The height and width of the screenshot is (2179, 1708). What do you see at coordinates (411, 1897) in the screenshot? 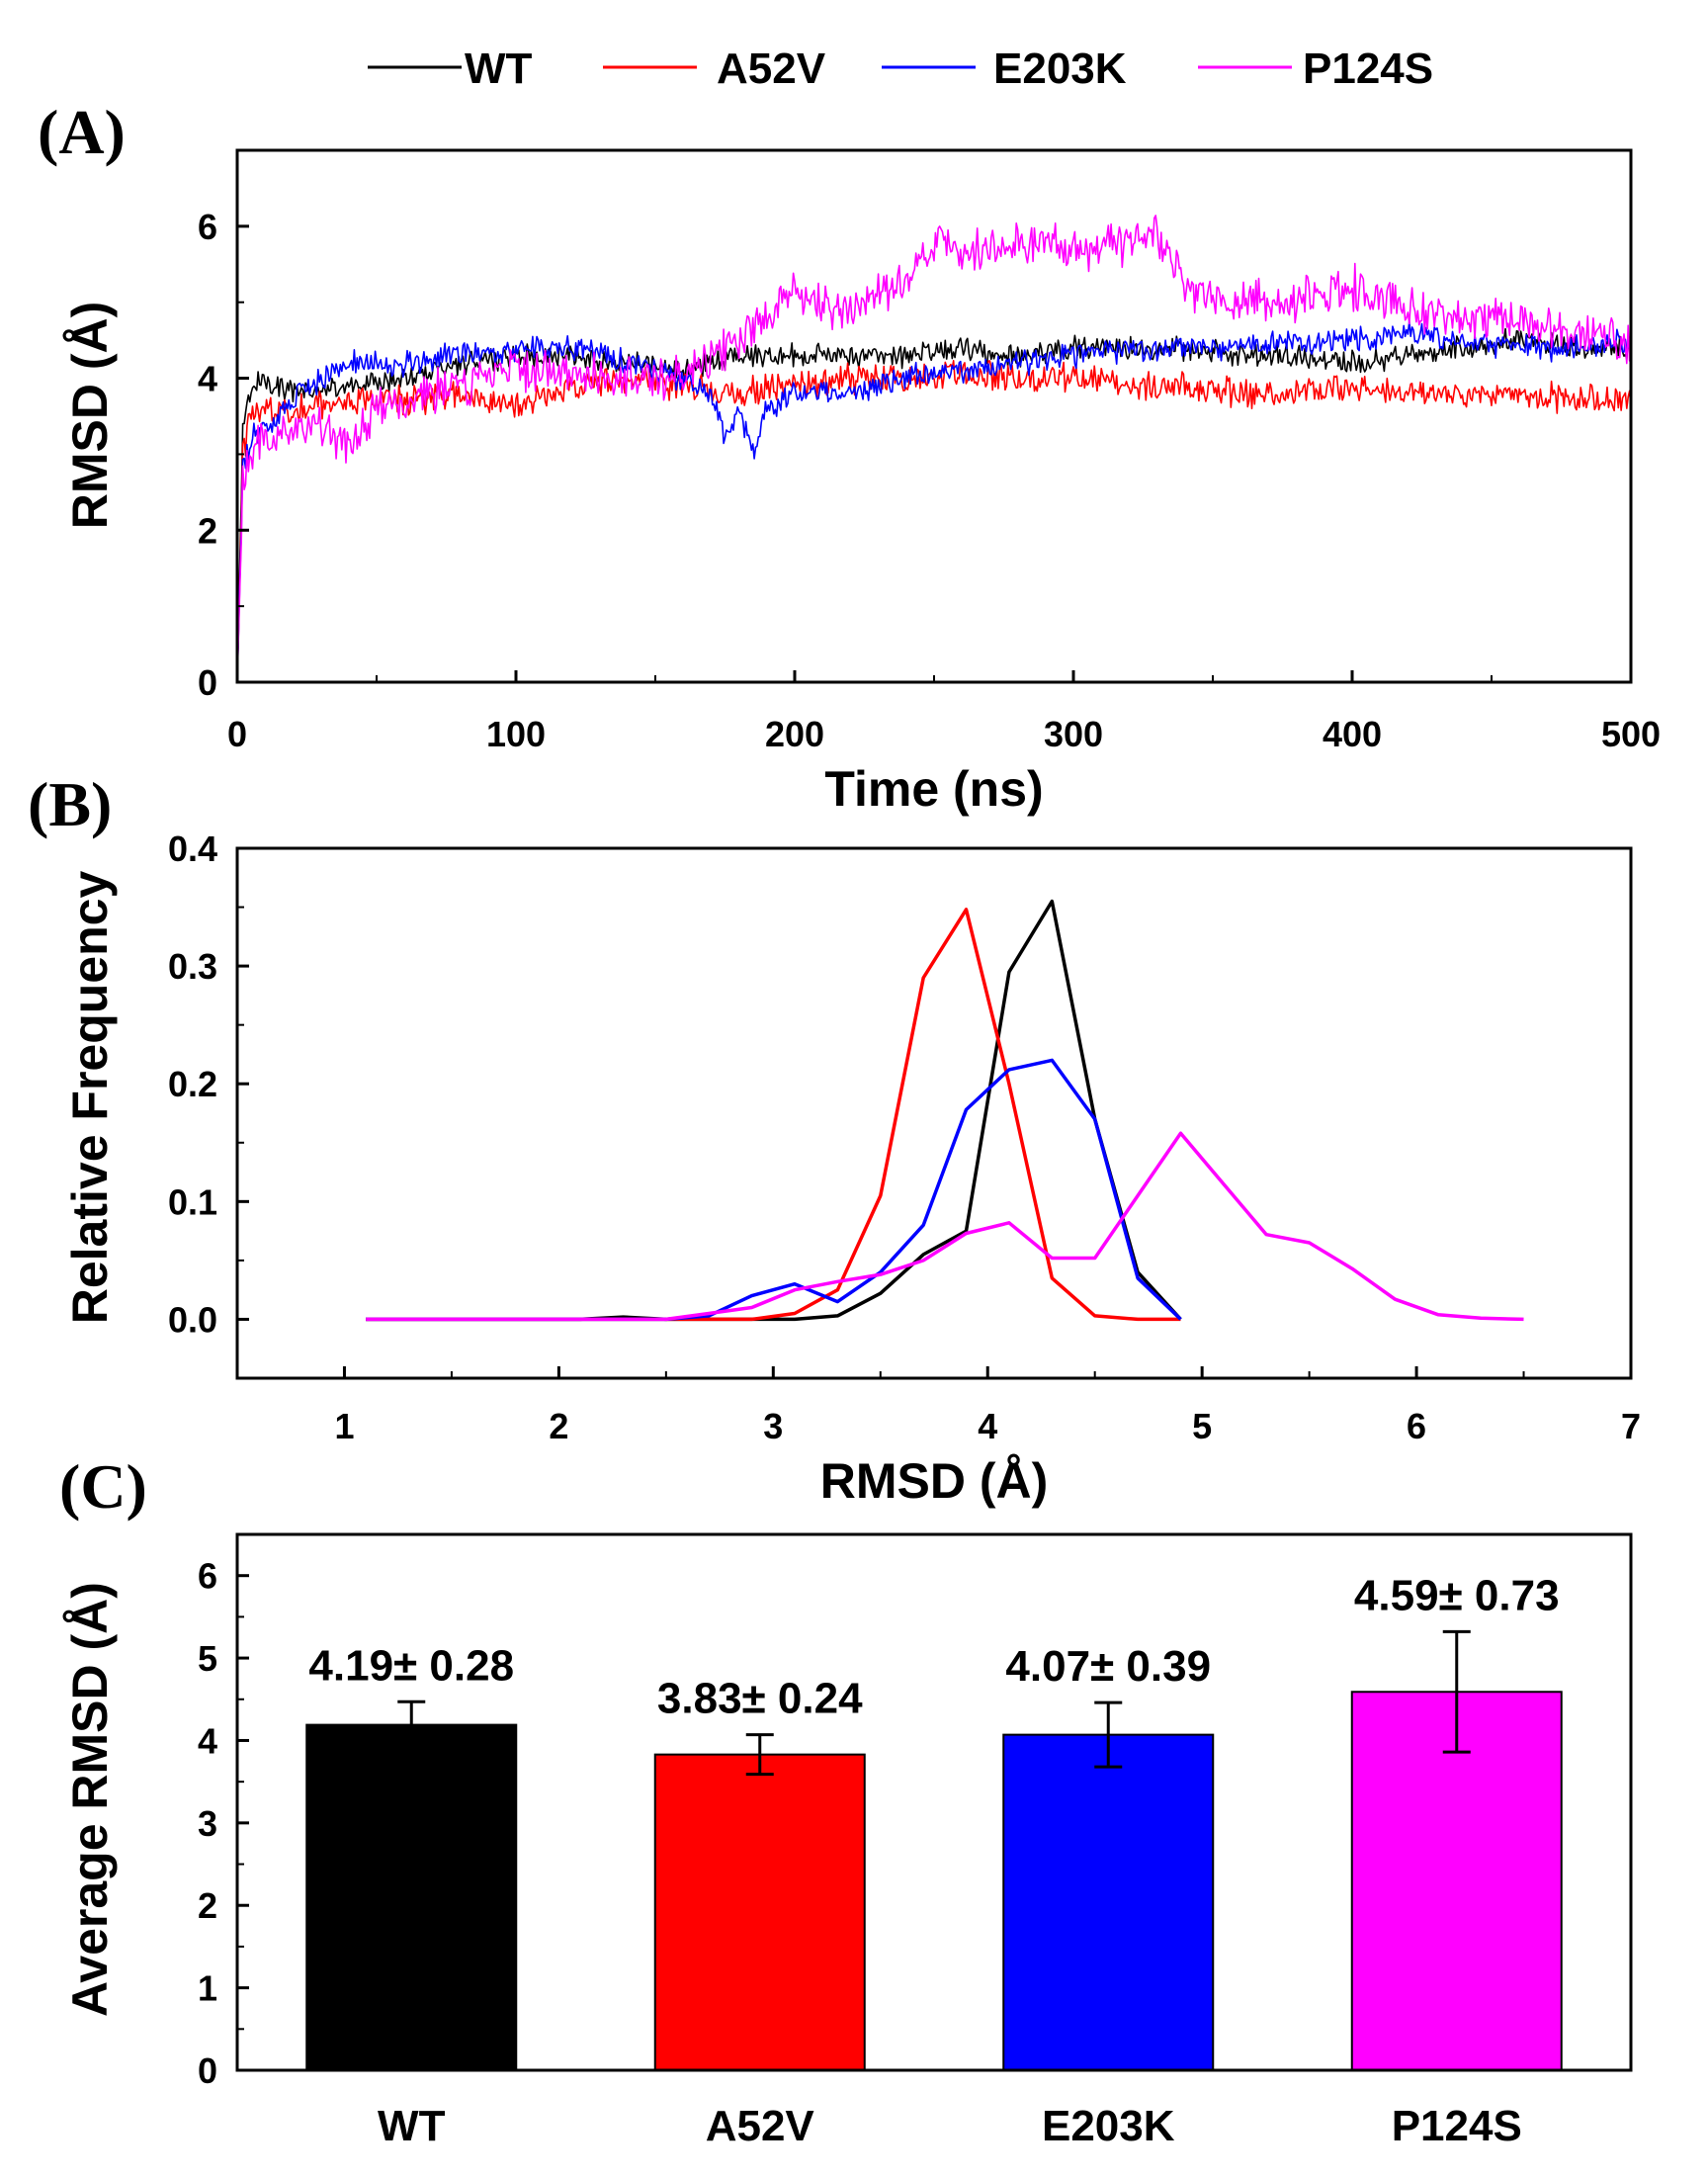
I see `bar-wt` at bounding box center [411, 1897].